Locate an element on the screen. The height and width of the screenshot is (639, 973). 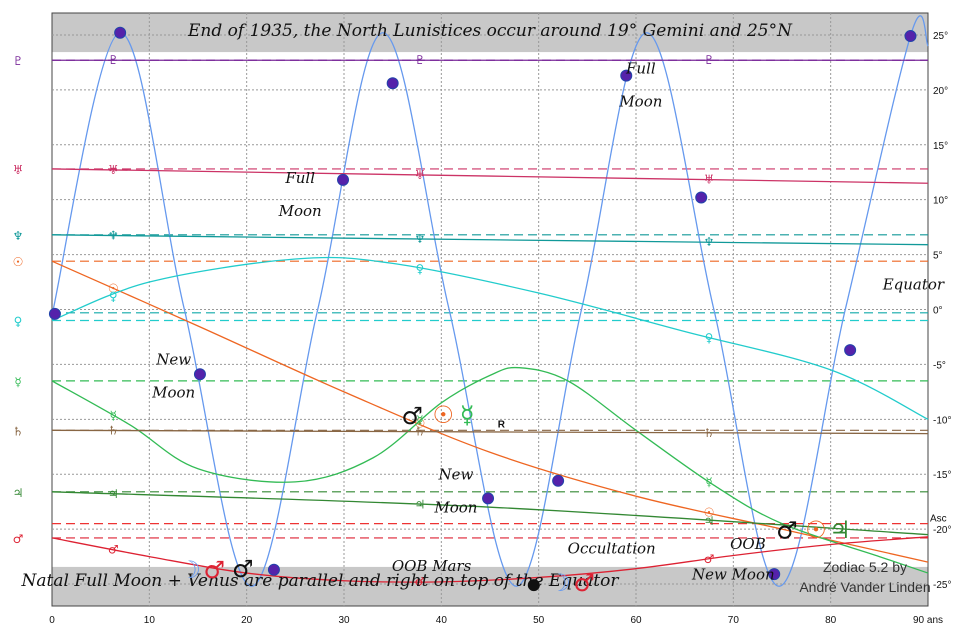
natal-glyph: ☿ is located at coordinates (17, 382).